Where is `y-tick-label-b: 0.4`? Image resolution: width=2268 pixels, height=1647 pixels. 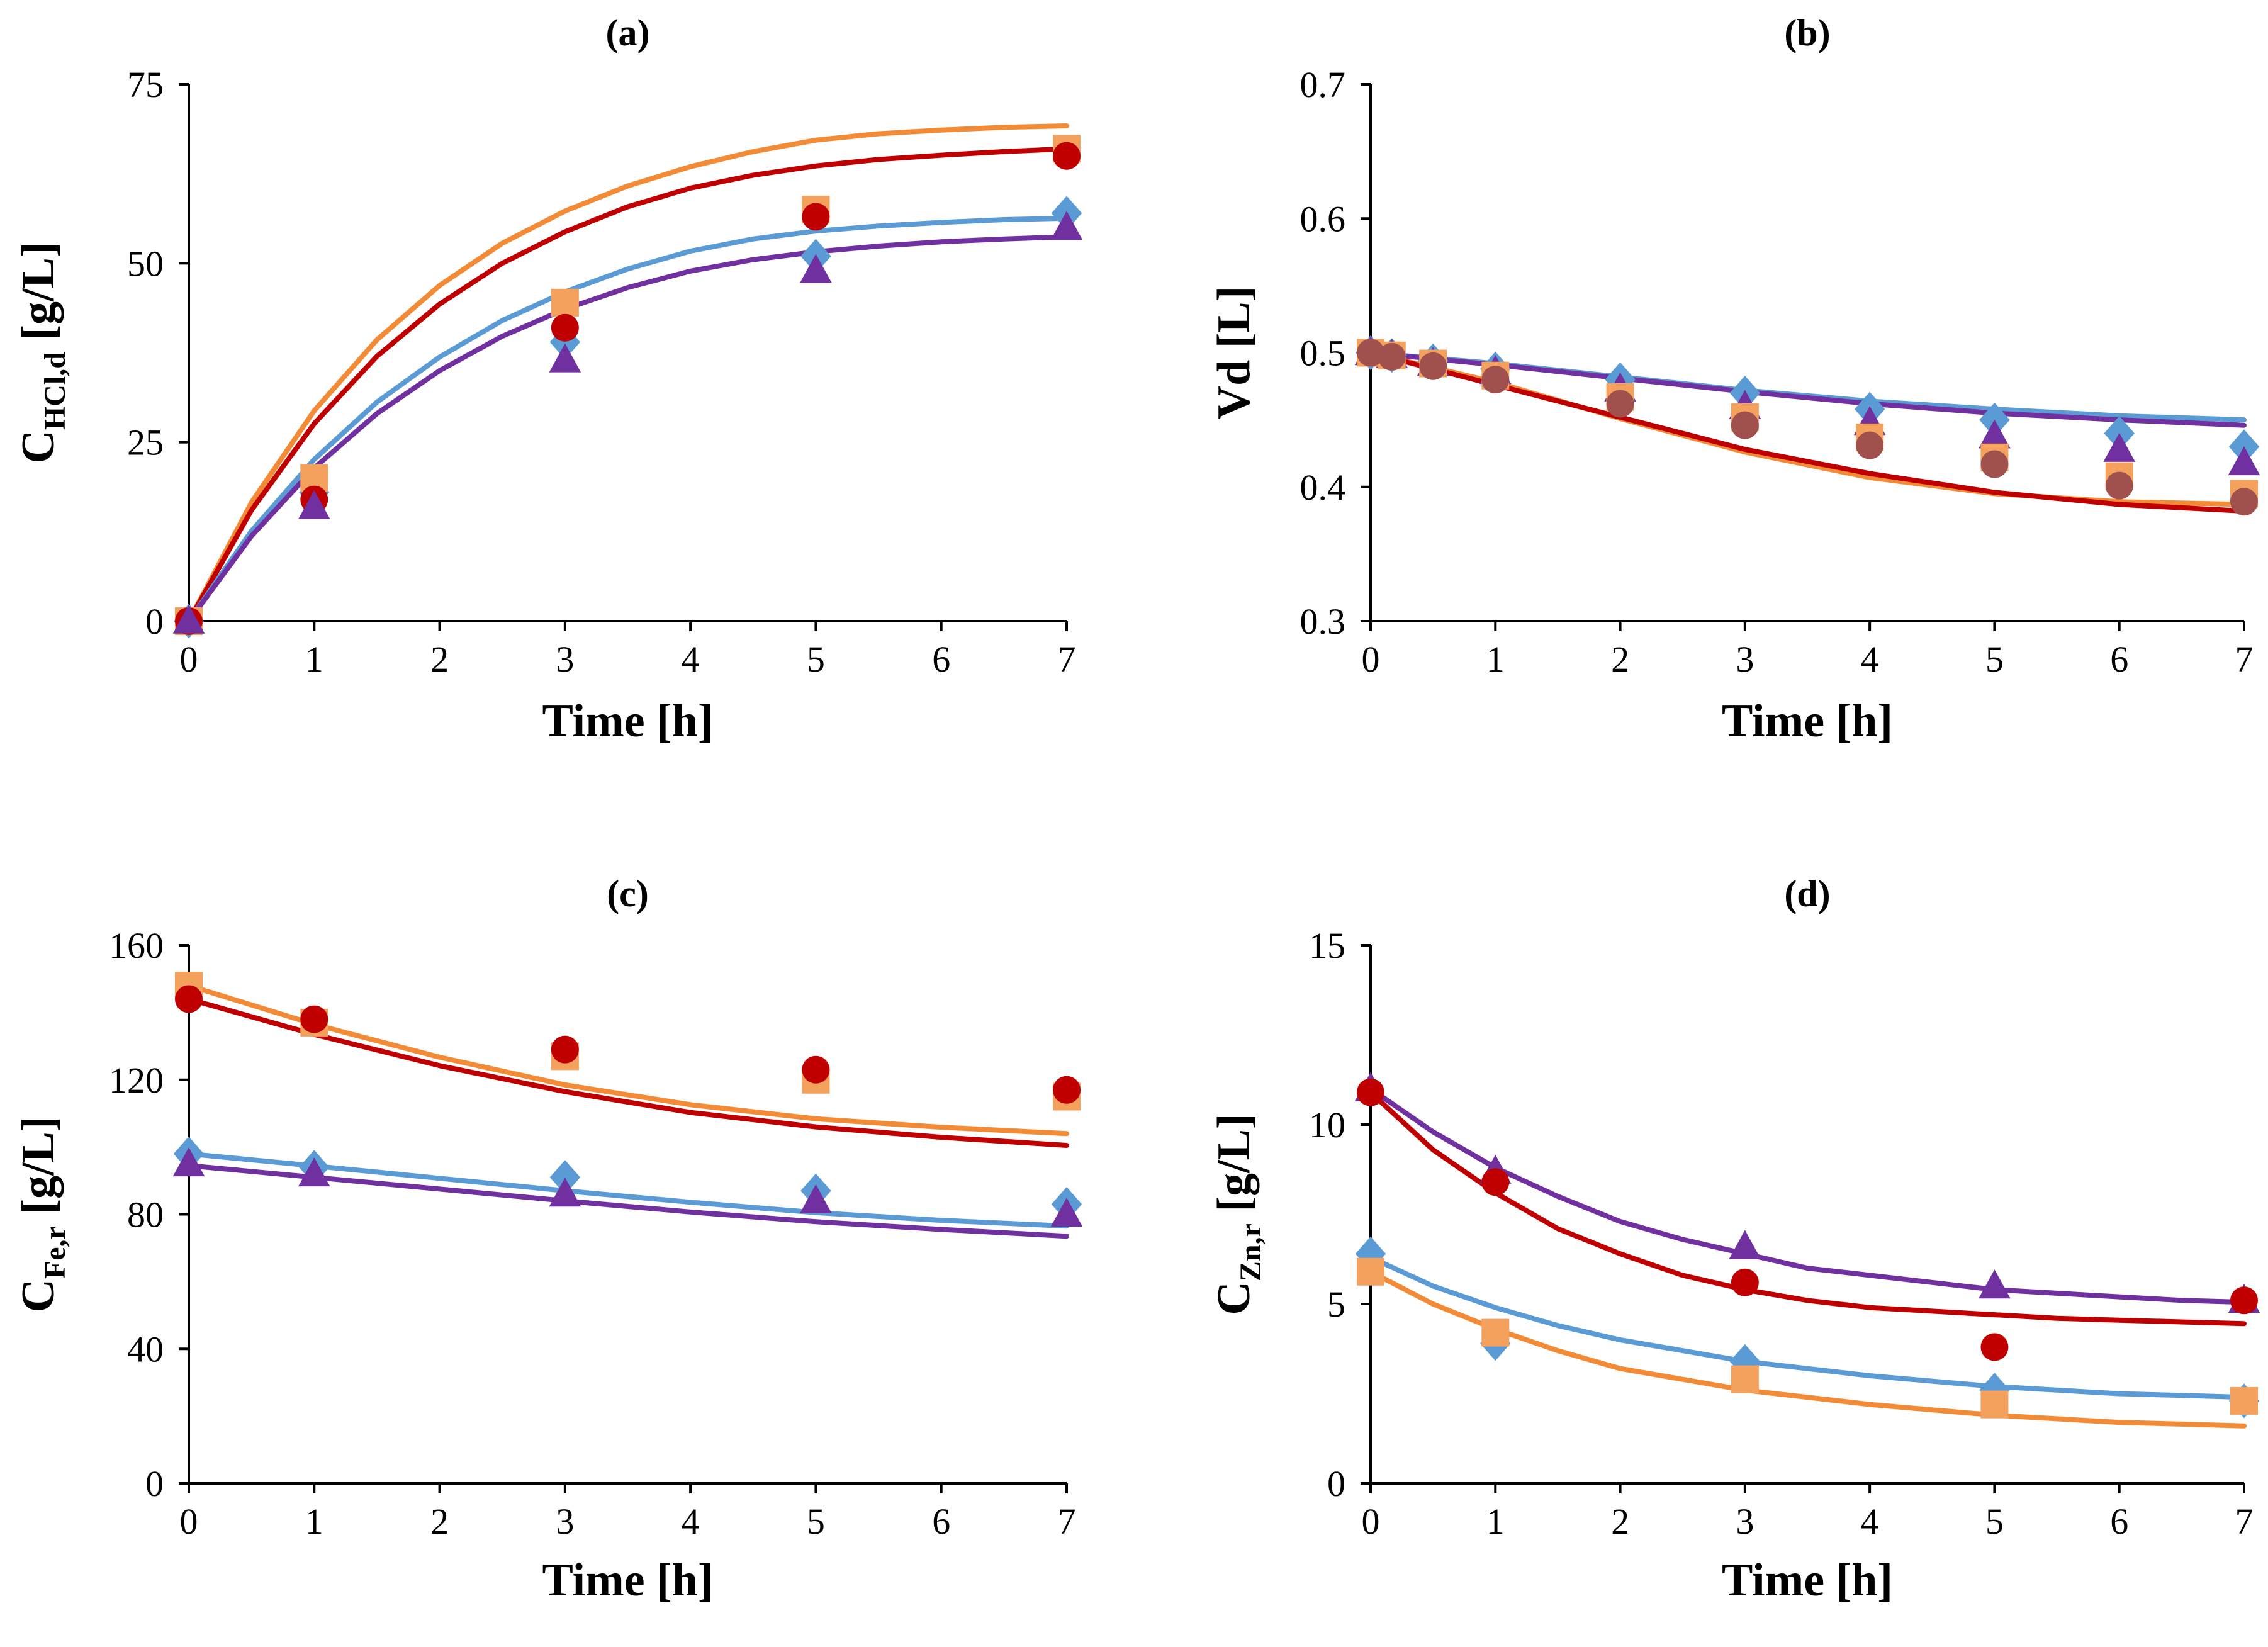
y-tick-label-b: 0.4 is located at coordinates (1323, 488).